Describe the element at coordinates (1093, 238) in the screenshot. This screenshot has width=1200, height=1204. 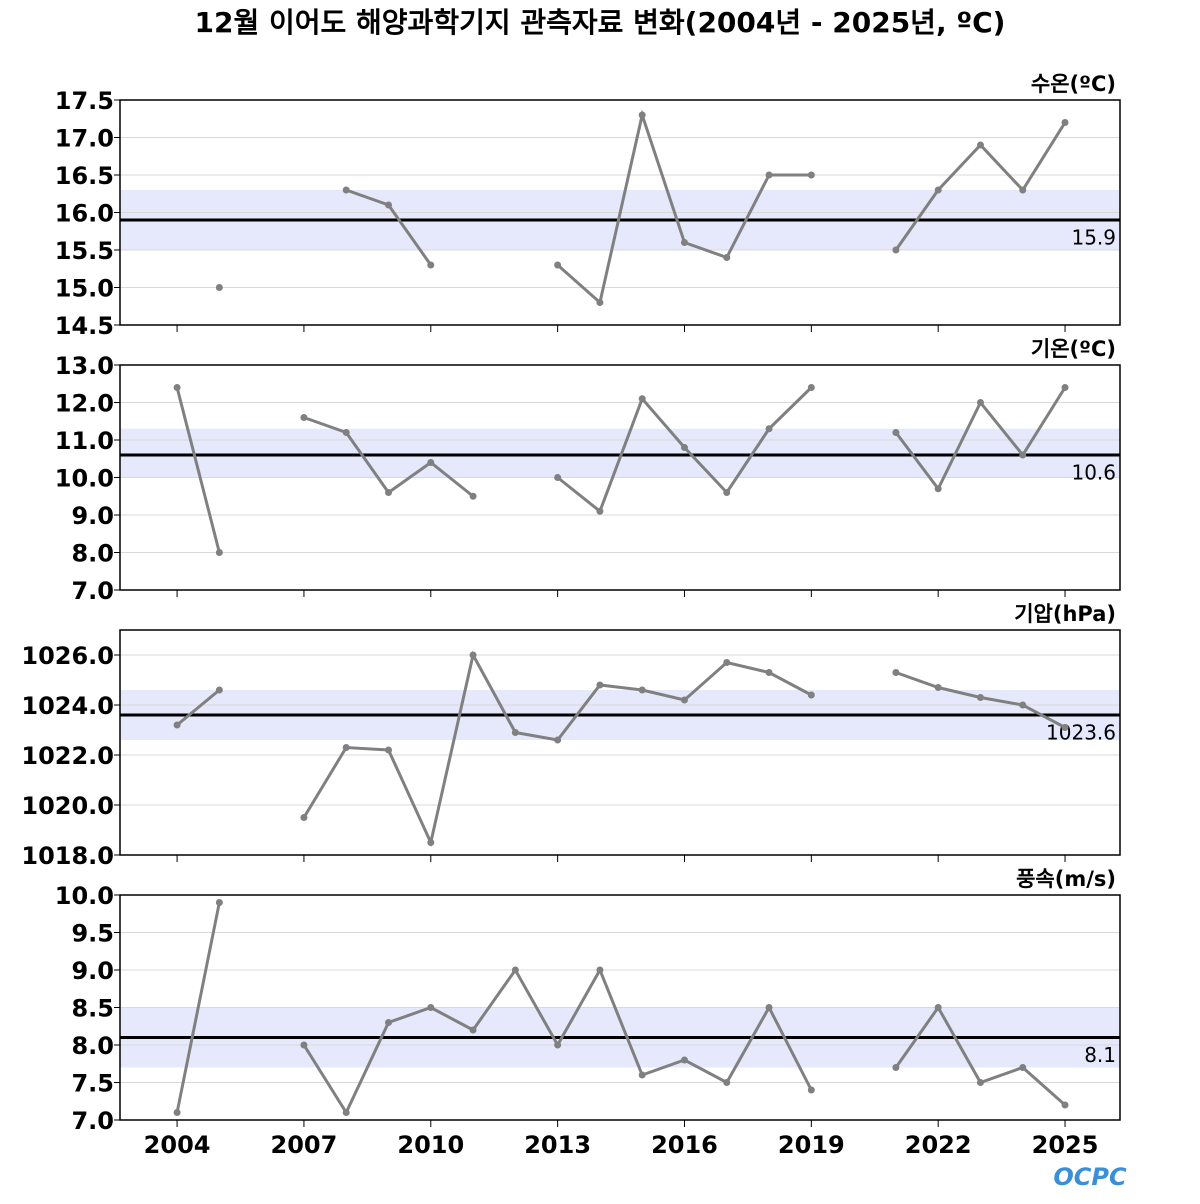
I see `mean-label: 15.9` at that location.